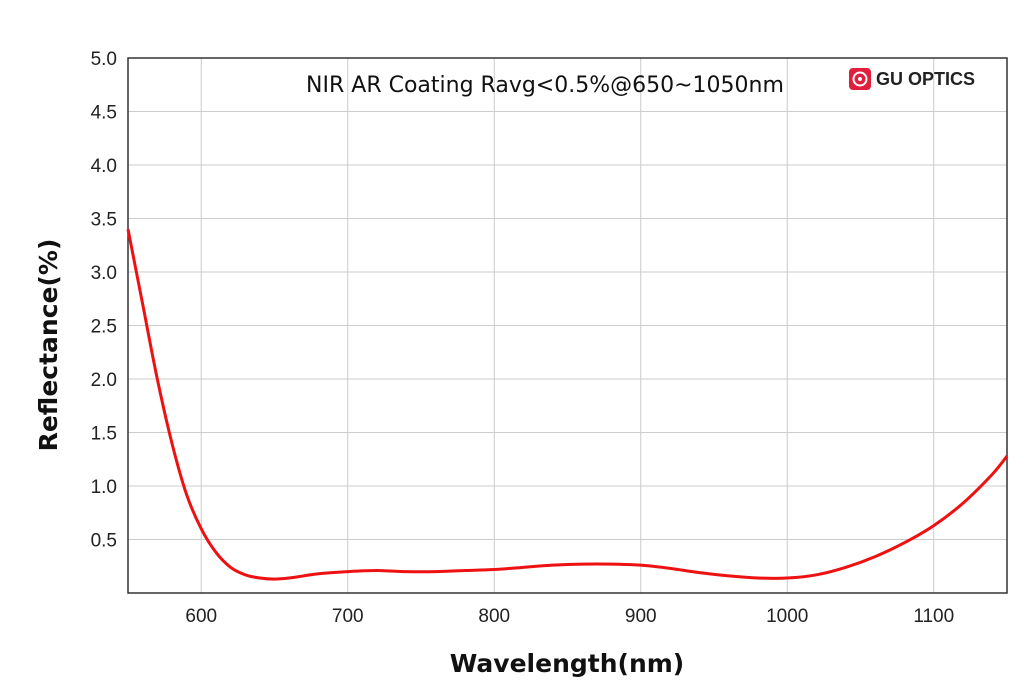  What do you see at coordinates (104, 380) in the screenshot?
I see `y-tick-label: 2.0` at bounding box center [104, 380].